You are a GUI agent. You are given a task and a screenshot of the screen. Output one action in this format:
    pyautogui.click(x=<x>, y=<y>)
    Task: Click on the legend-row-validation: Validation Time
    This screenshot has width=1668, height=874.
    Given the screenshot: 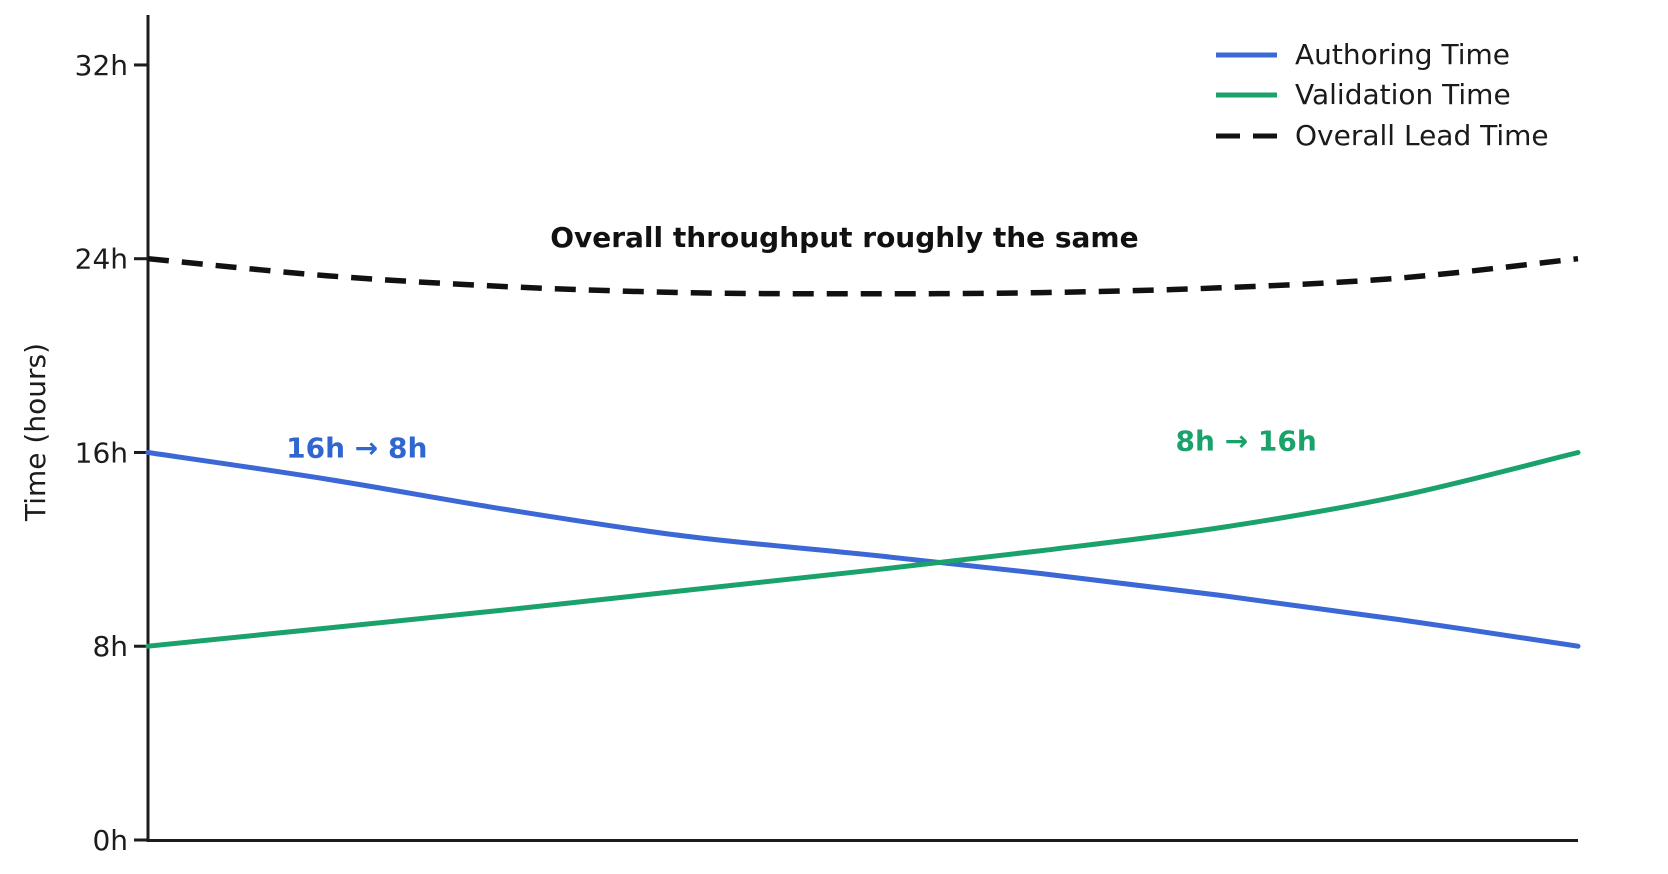 What is the action you would take?
    pyautogui.click(x=1363, y=94)
    